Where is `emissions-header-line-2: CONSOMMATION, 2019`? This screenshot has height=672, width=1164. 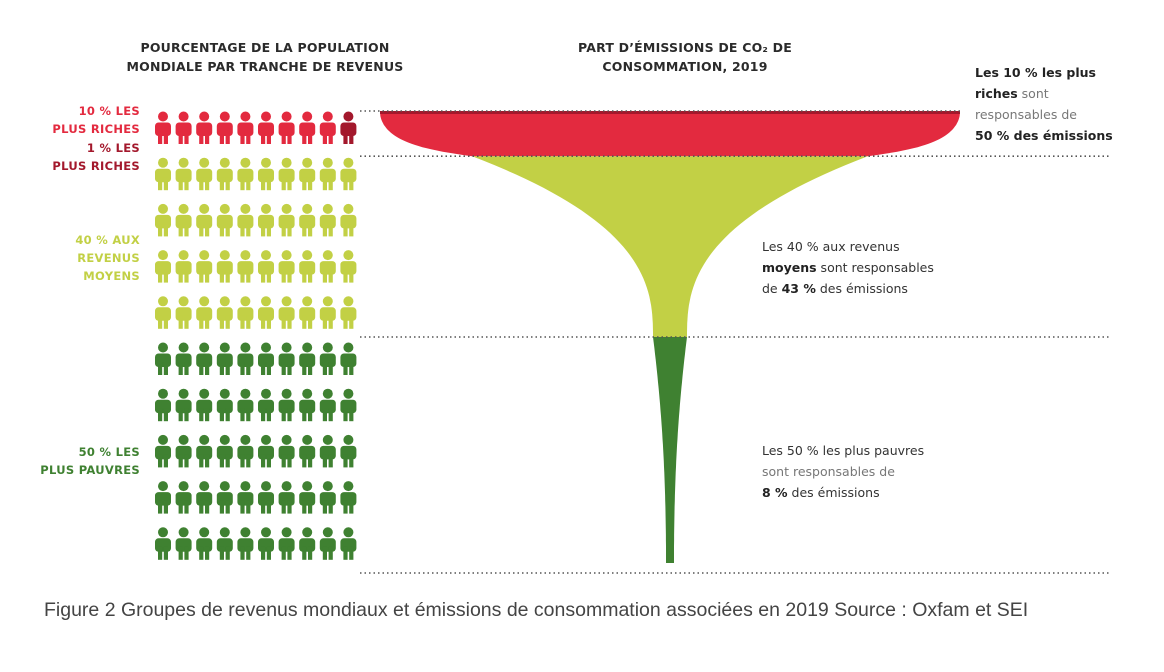
emissions-header-line-2: CONSOMMATION, 2019 is located at coordinates (685, 66).